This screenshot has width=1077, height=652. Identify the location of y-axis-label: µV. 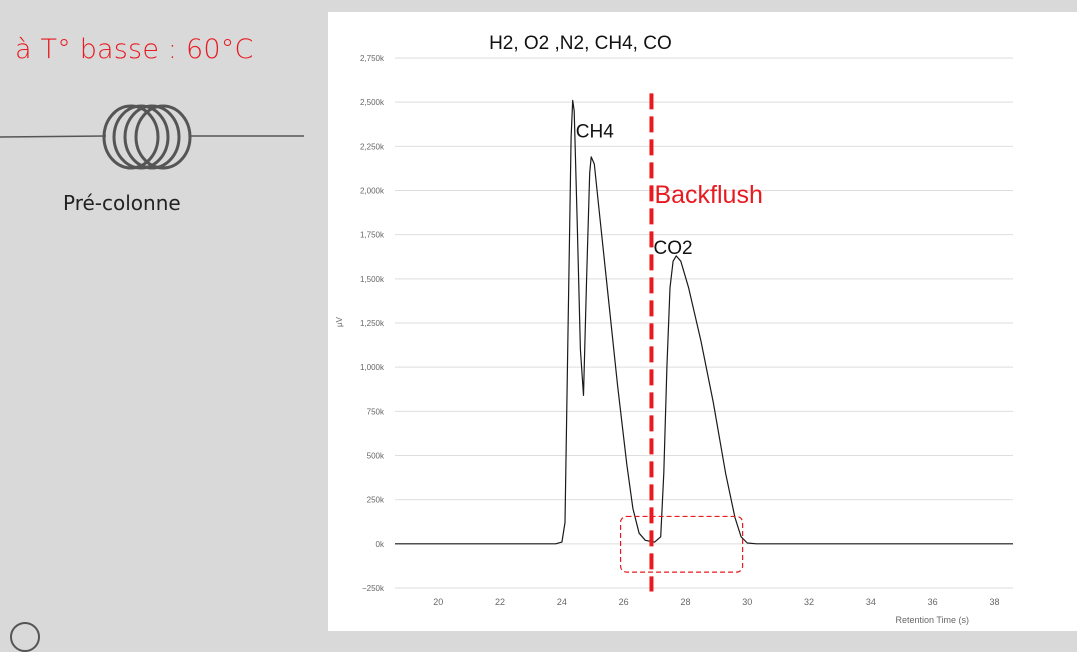
(339, 321).